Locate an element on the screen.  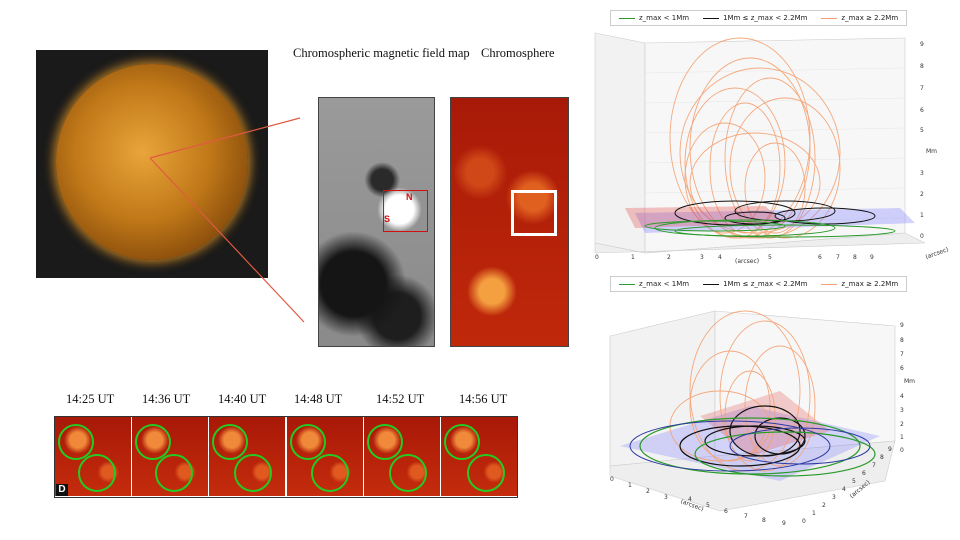
time-label: 14:40 UT is located at coordinates (242, 399).